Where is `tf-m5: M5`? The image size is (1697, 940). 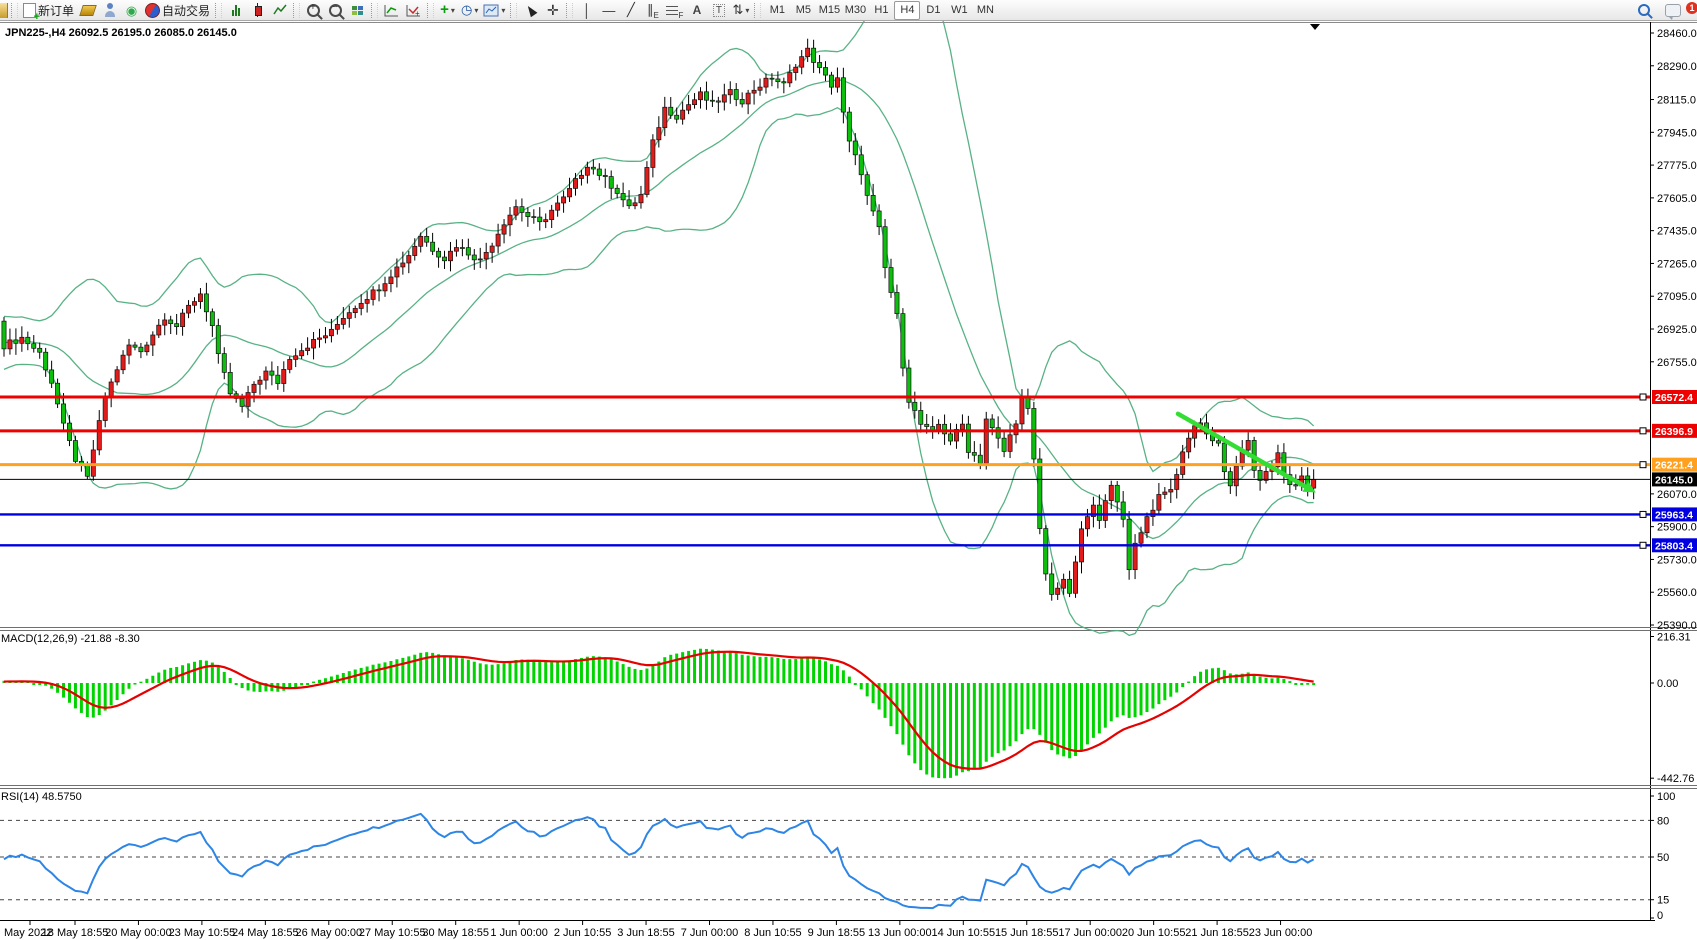
tf-m5: M5 is located at coordinates (803, 10).